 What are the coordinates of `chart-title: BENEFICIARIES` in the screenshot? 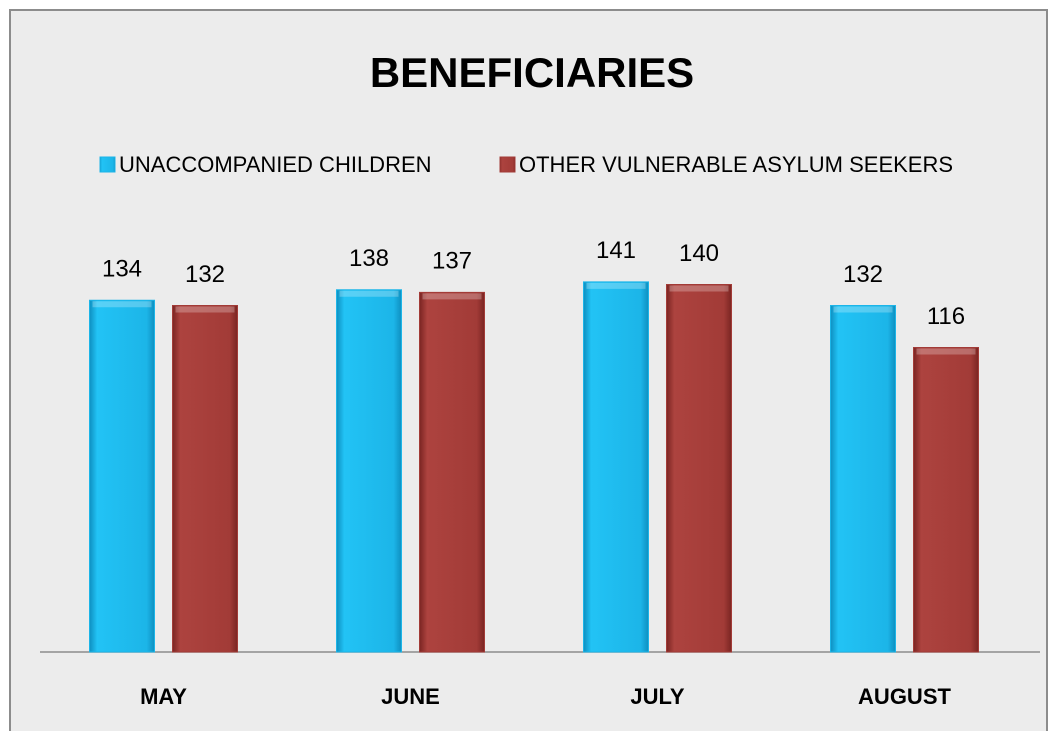 It's located at (532, 72).